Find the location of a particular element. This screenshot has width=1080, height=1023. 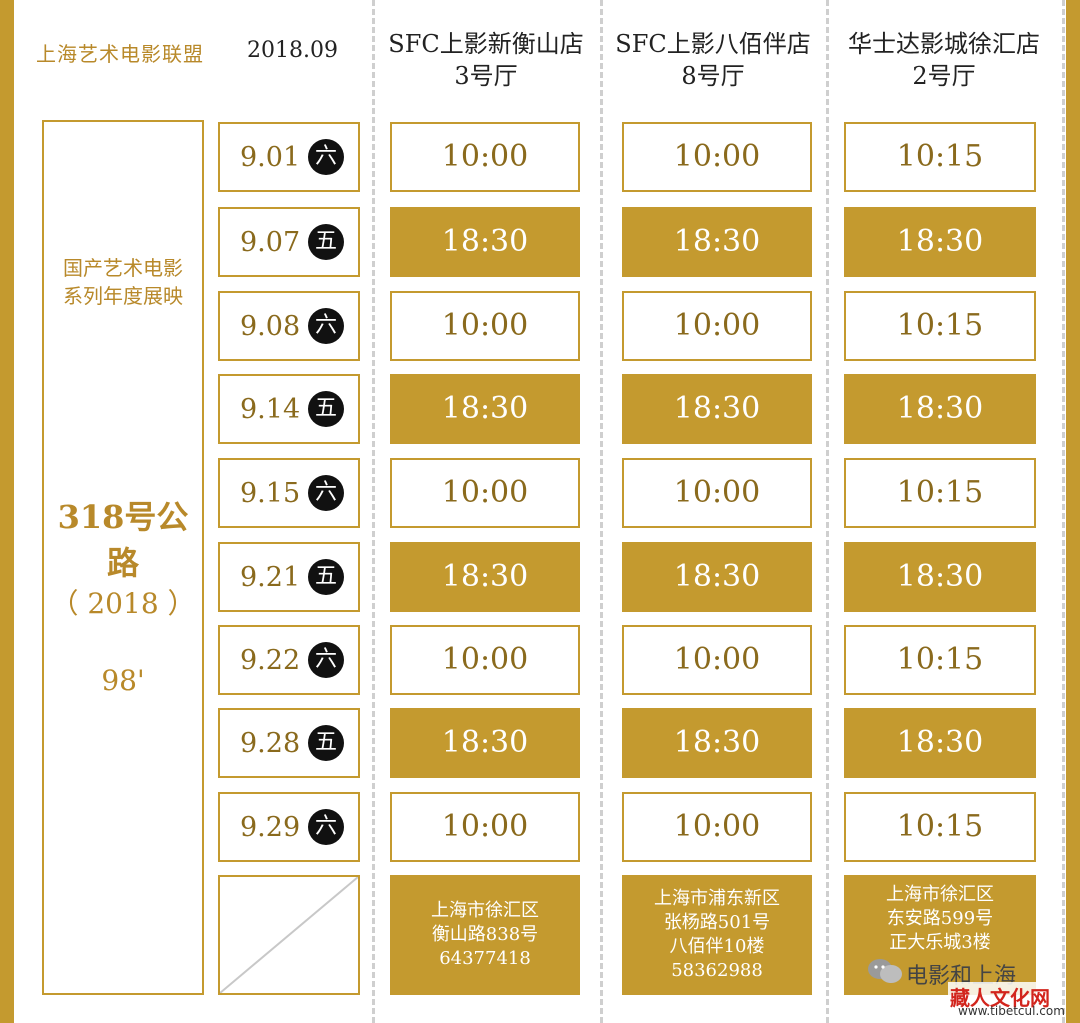

address-line: 衡山路838号 is located at coordinates (485, 934).